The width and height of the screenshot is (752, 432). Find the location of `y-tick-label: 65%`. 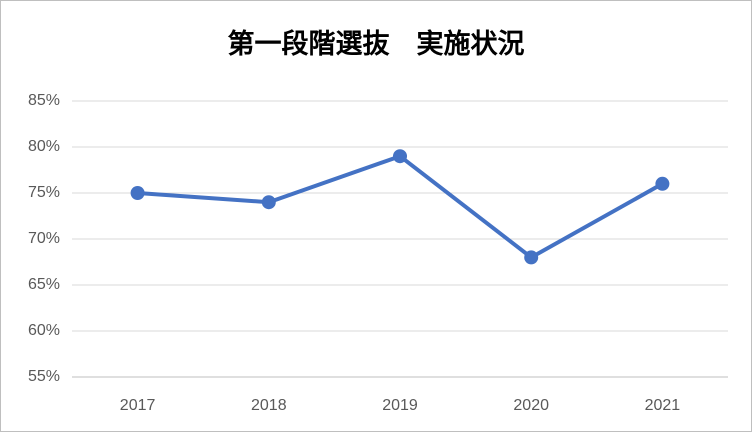

y-tick-label: 65% is located at coordinates (44, 284).